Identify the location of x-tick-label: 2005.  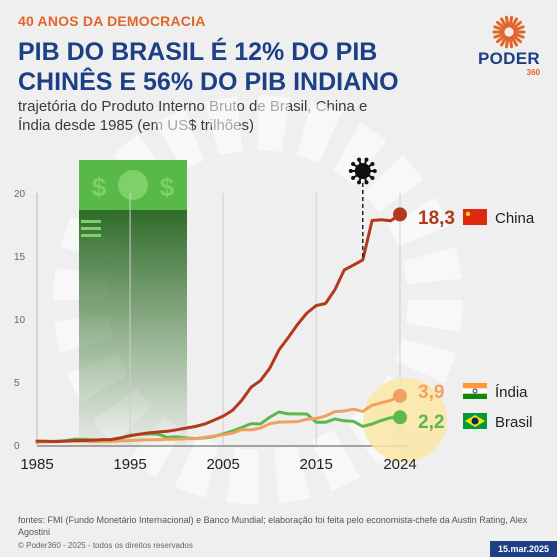
(222, 464).